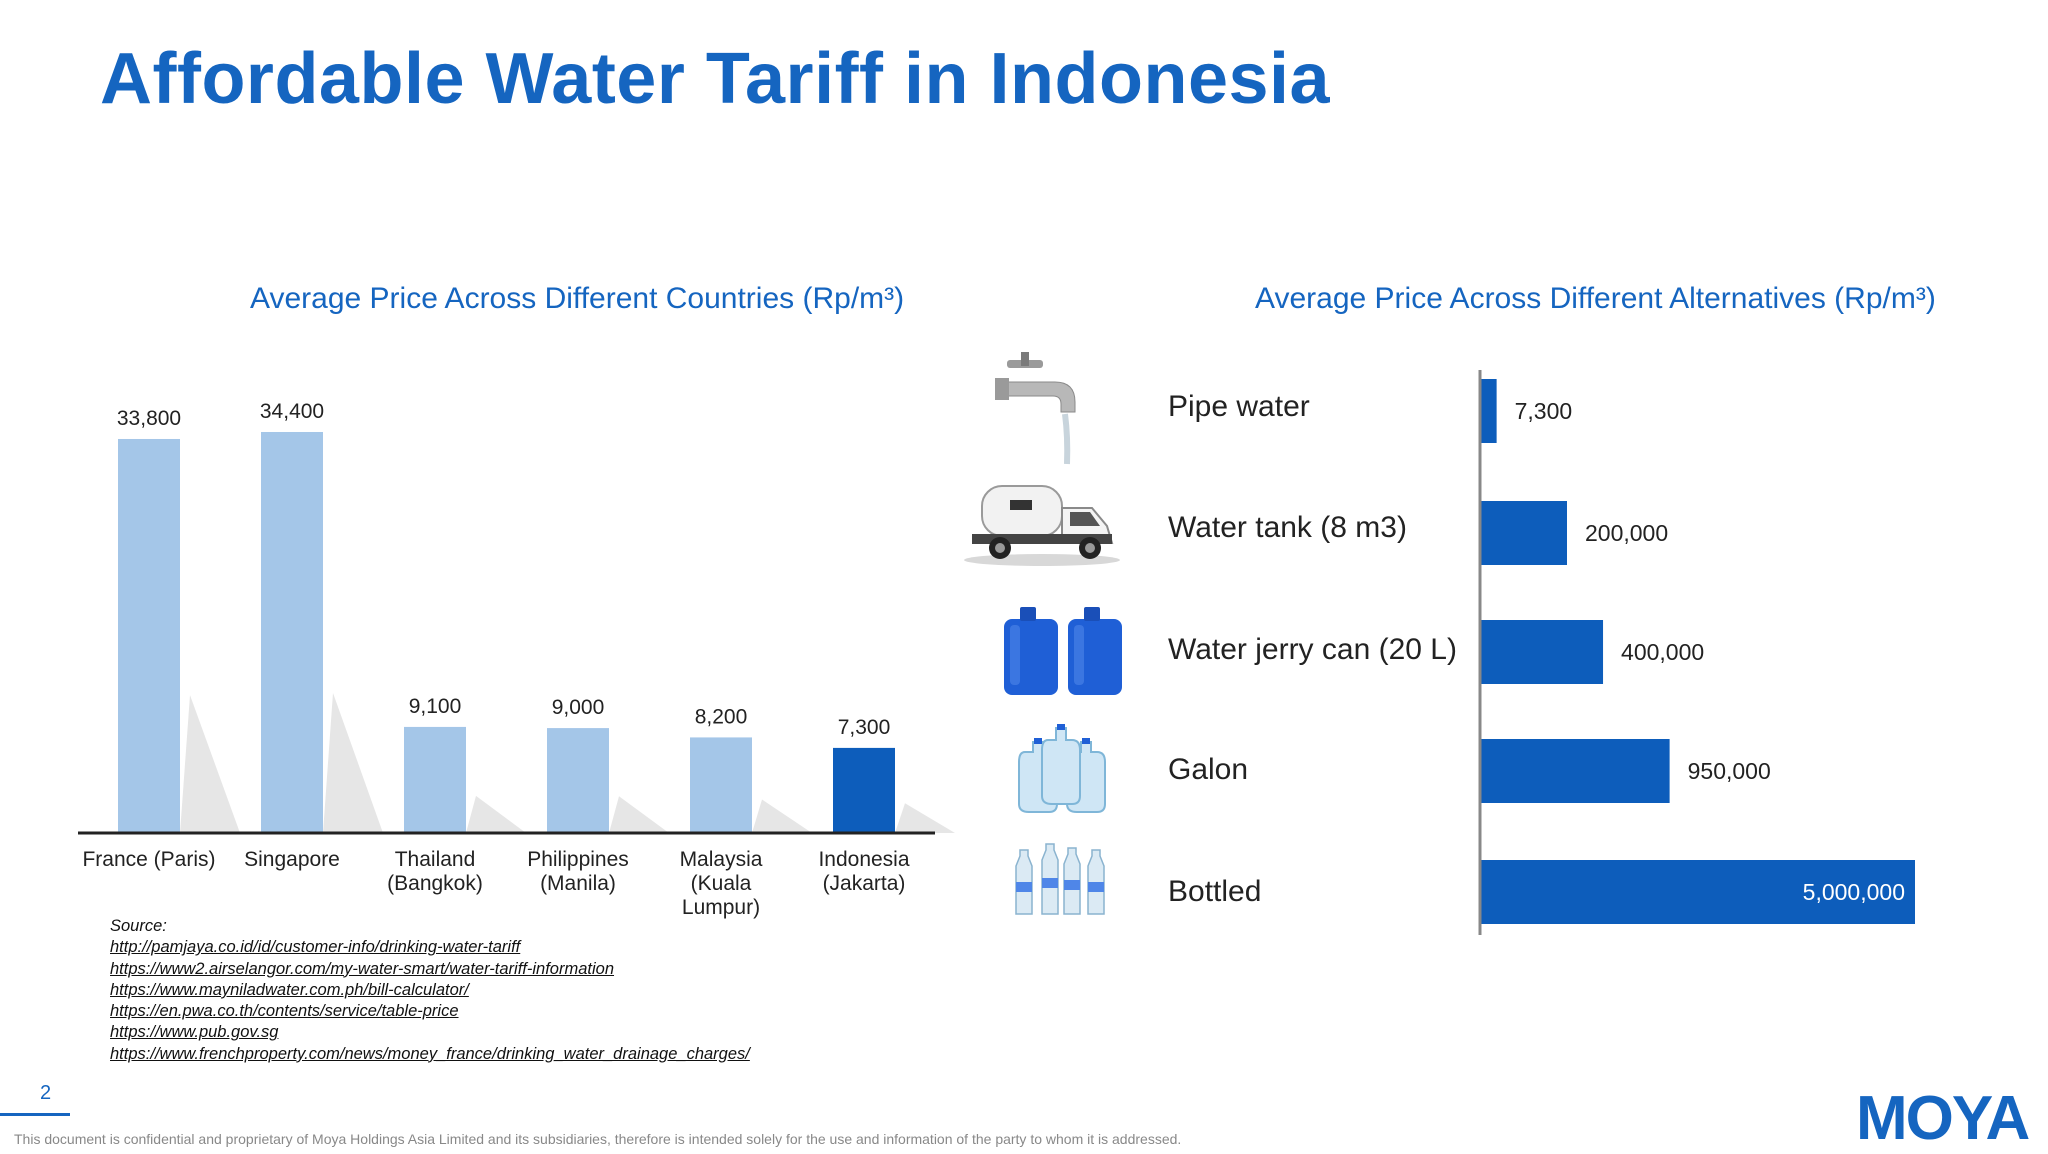  Describe the element at coordinates (1062, 768) in the screenshot. I see `galon-icon` at that location.